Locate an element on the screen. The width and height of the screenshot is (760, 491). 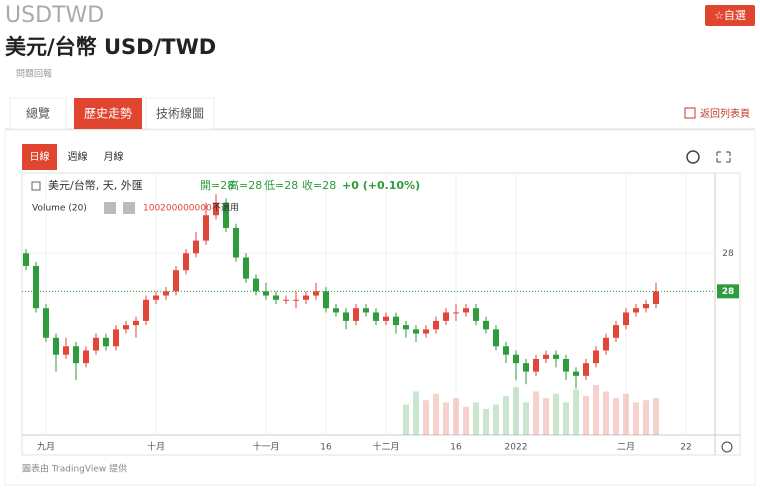
x-tick-label: 22 is located at coordinates (685, 448).